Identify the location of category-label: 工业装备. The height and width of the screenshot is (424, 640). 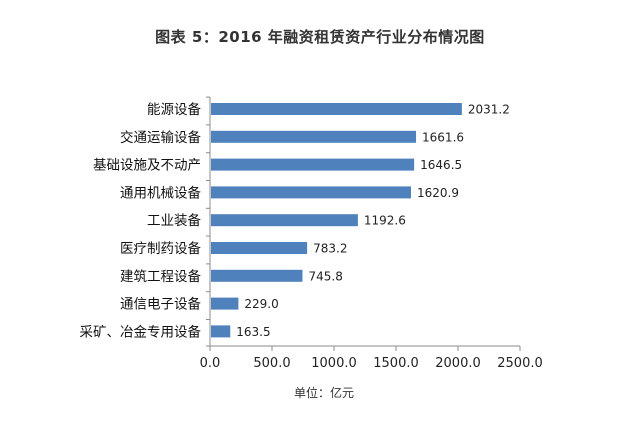
(174, 220).